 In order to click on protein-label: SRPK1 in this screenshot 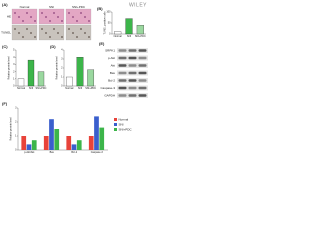, I will do `click(110, 50)`.